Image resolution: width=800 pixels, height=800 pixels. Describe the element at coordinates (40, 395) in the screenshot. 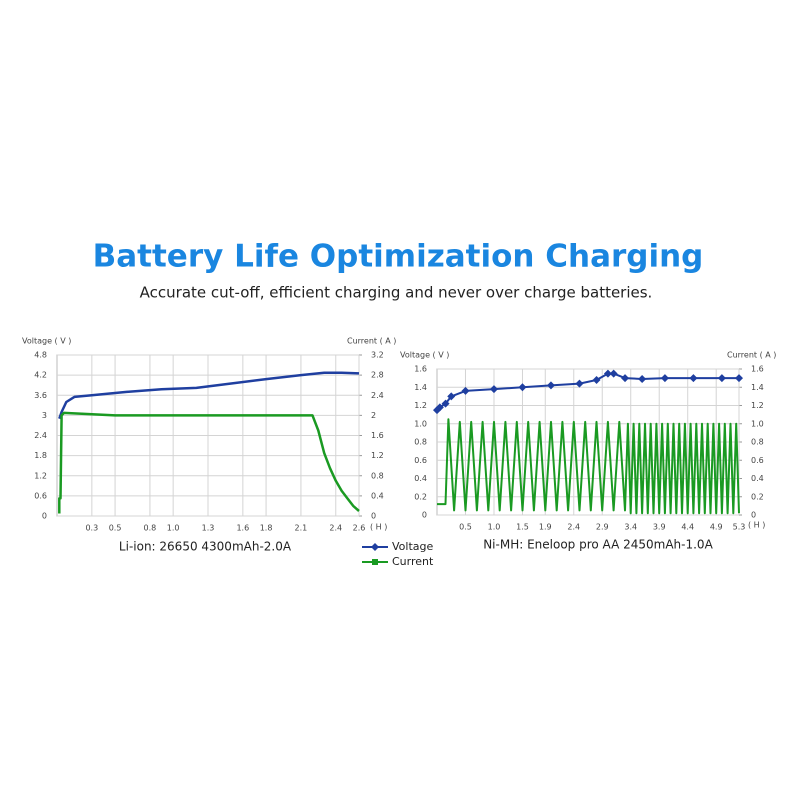

I see `y-tick-label: 3.6` at that location.